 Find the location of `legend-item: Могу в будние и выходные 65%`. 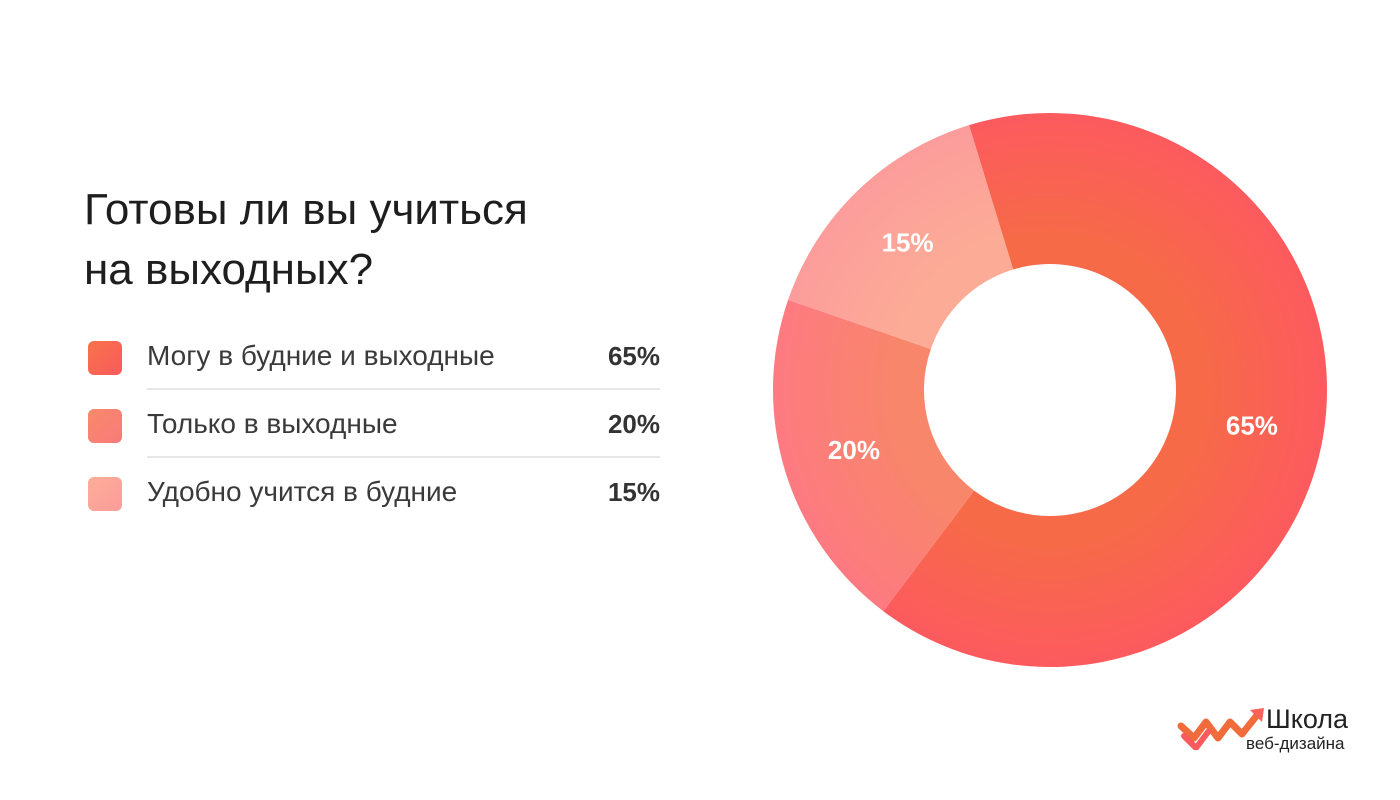

legend-item: Могу в будние и выходные 65% is located at coordinates (374, 356).